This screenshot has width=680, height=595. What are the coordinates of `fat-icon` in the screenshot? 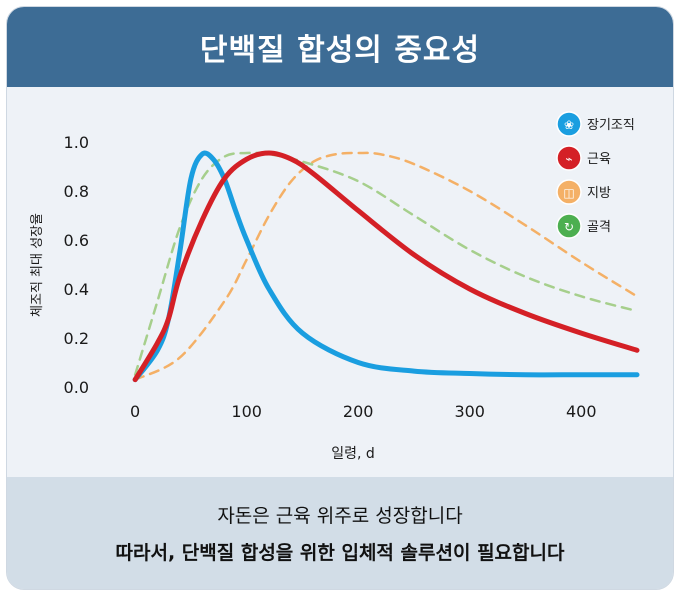 It's located at (569, 192).